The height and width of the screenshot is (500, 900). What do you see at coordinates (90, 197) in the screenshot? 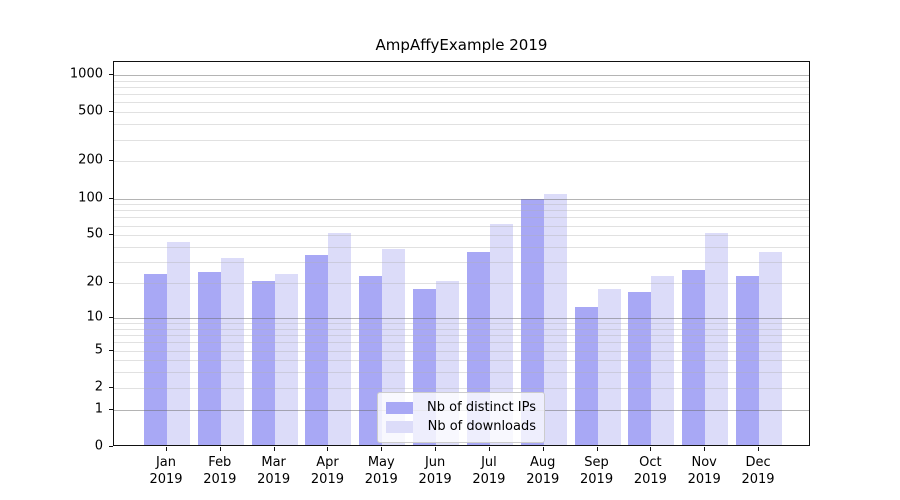
I see `y-tick-label-100: 100` at bounding box center [90, 197].